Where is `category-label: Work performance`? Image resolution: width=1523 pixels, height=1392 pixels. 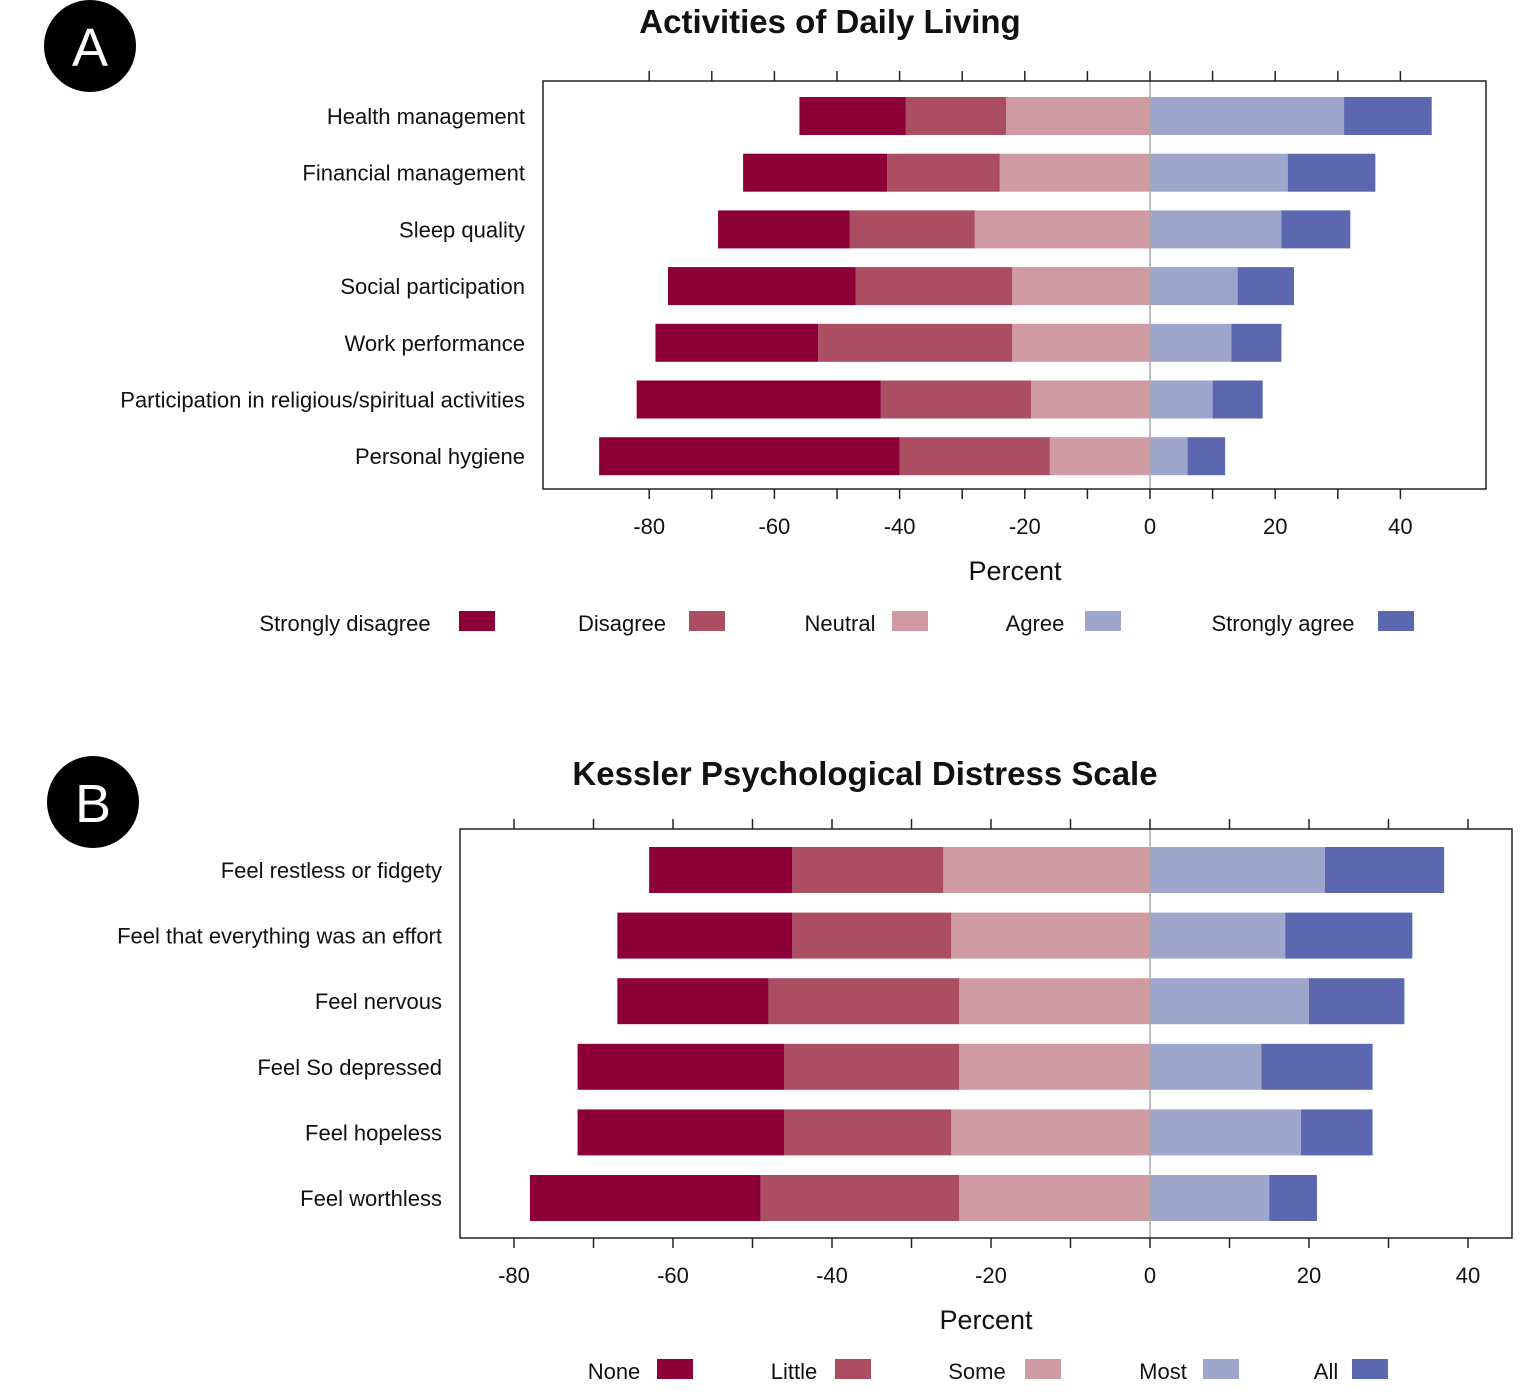
category-label: Work performance is located at coordinates (434, 343).